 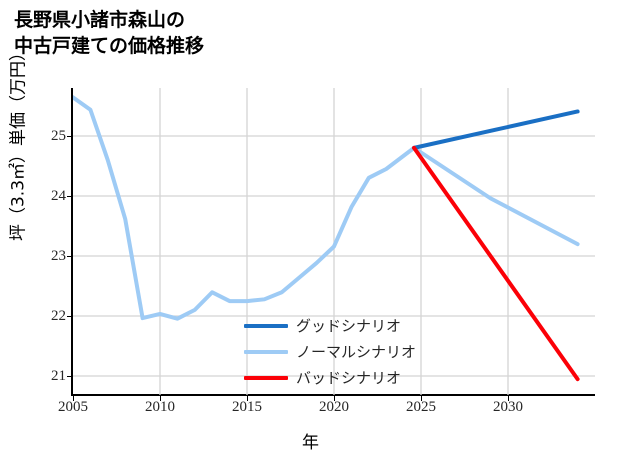 What do you see at coordinates (58, 316) in the screenshot?
I see `y-tick-label-22: 22` at bounding box center [58, 316].